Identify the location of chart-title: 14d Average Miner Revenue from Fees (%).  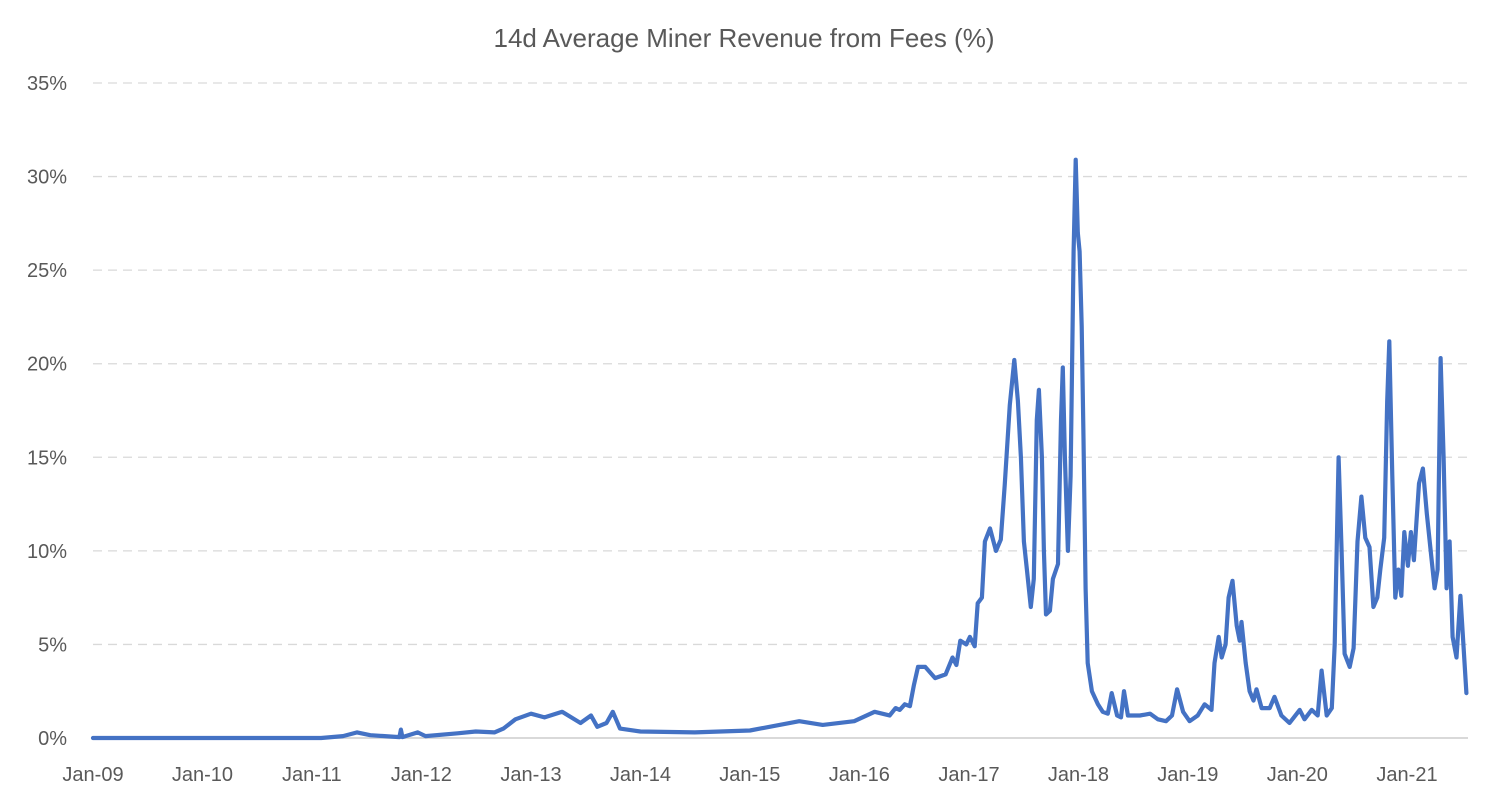
(744, 38).